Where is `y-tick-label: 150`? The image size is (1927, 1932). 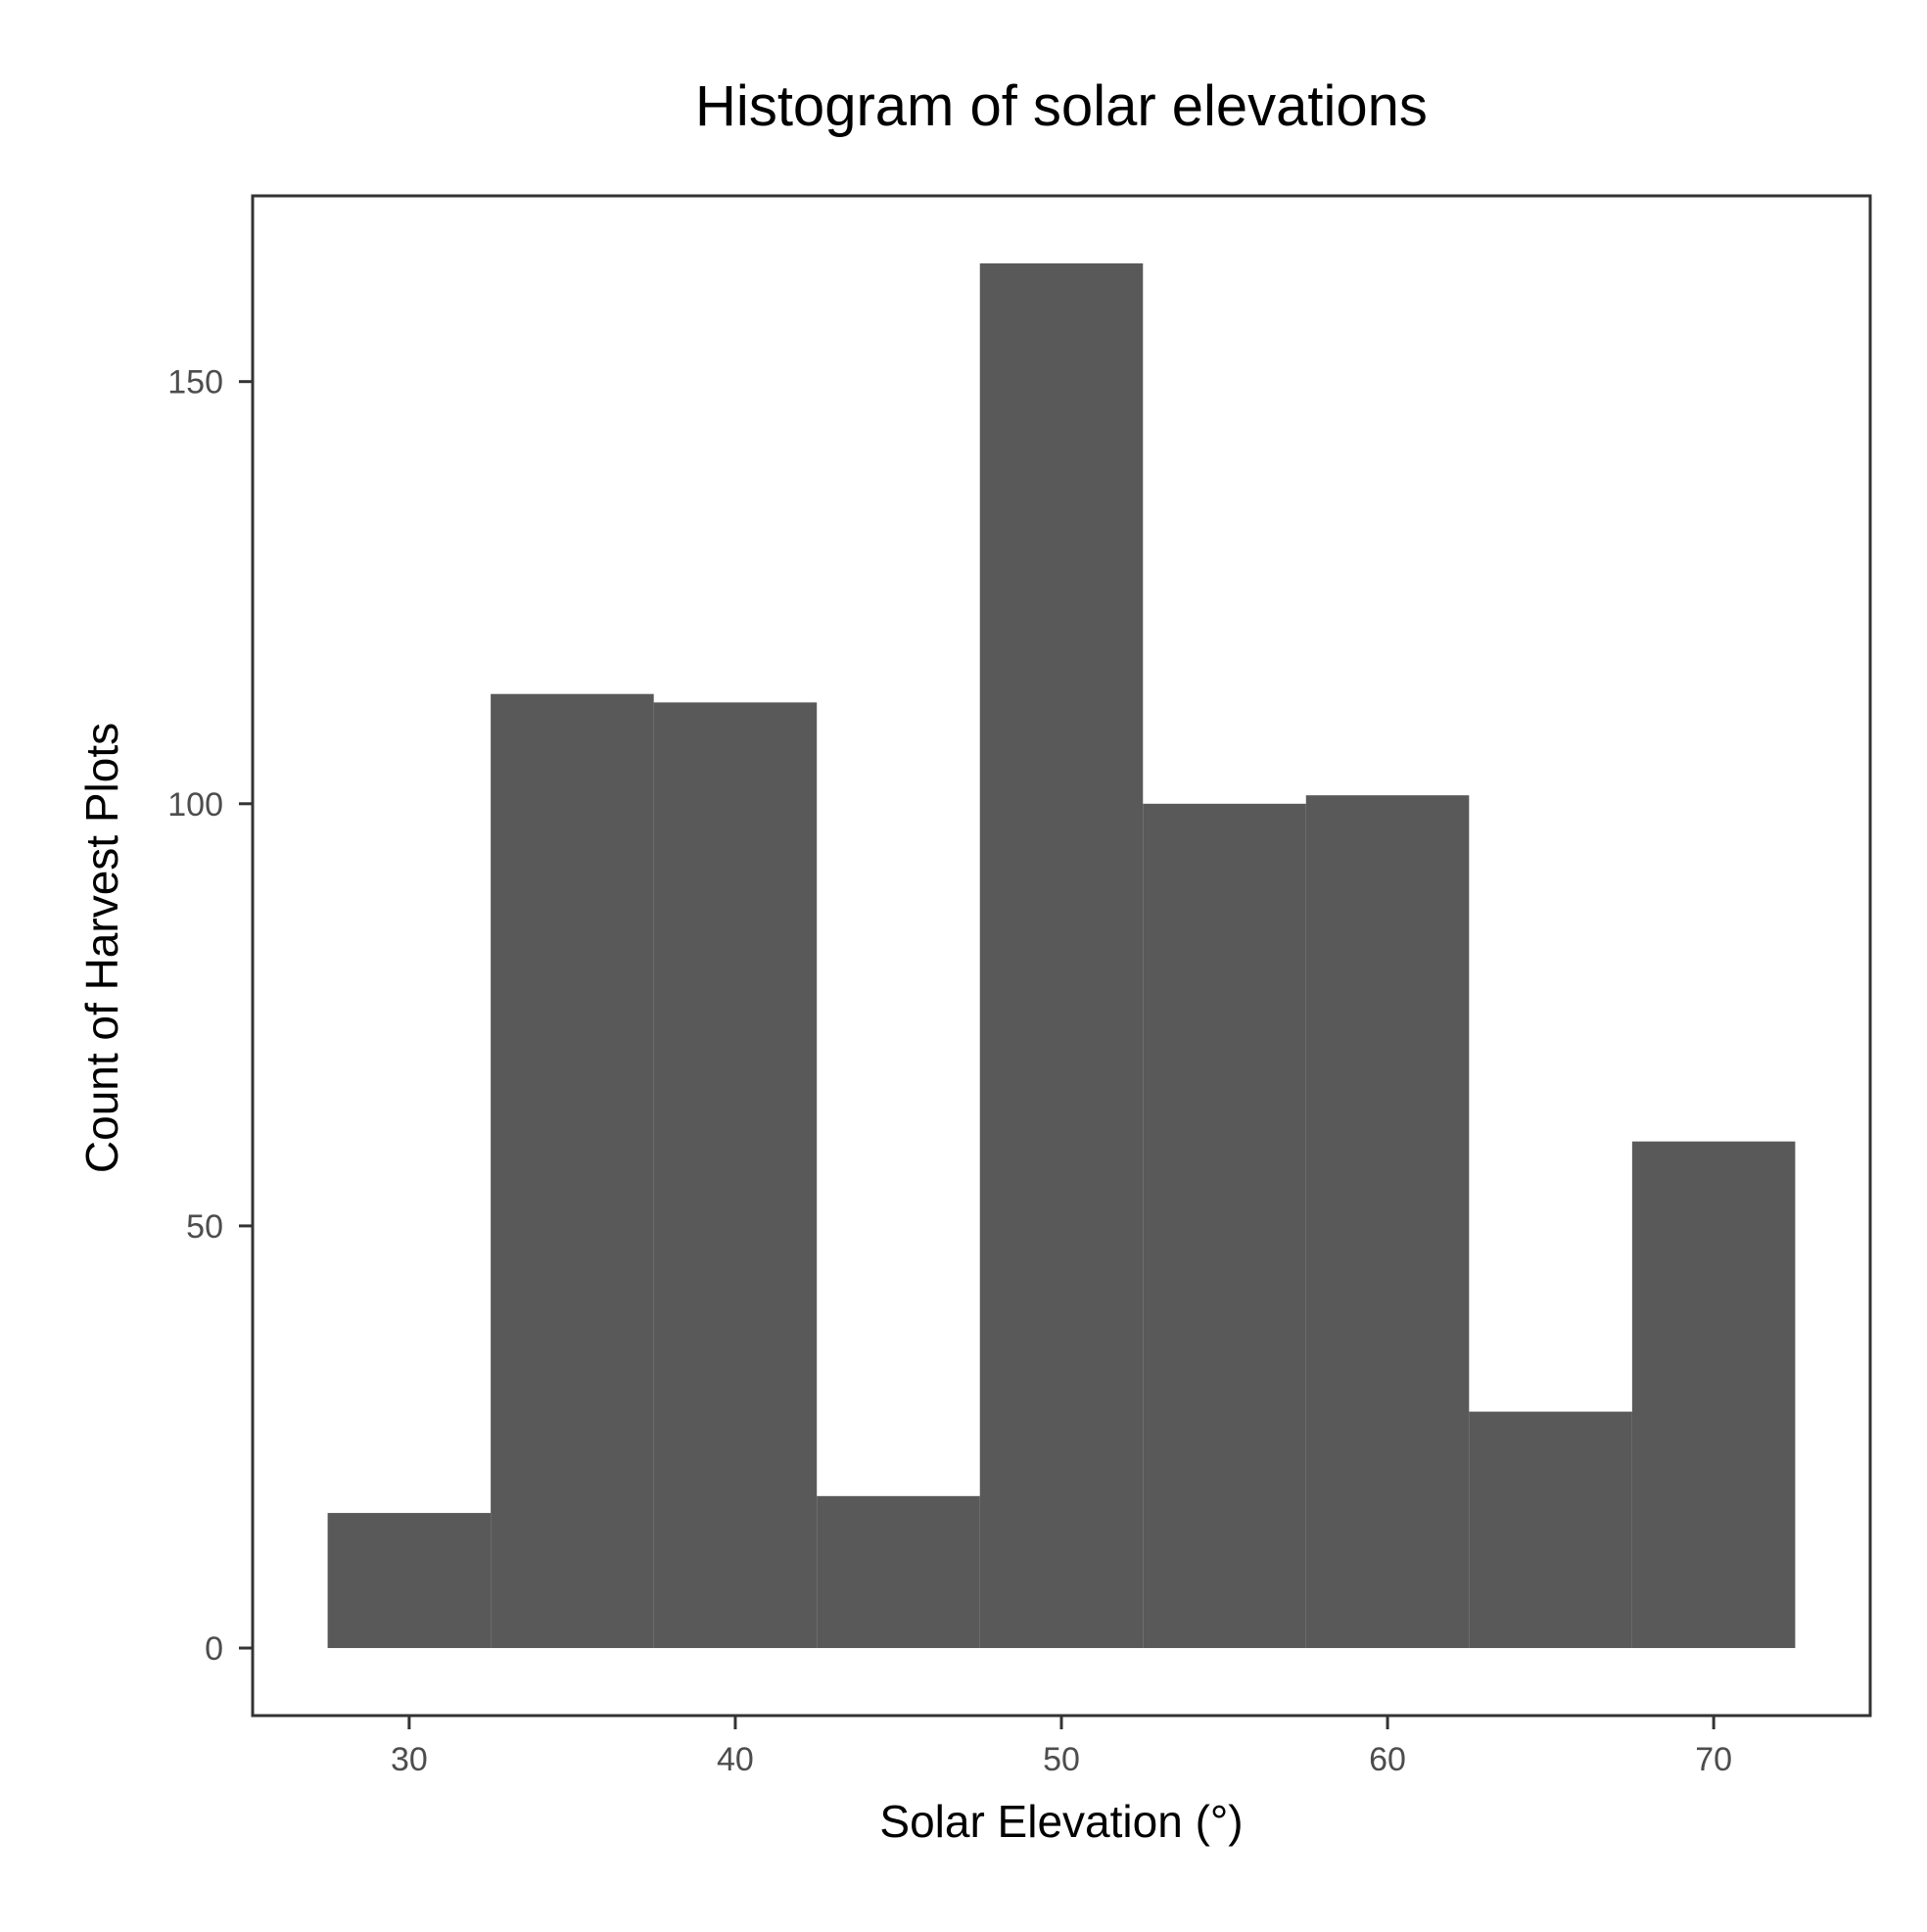 y-tick-label: 150 is located at coordinates (195, 382).